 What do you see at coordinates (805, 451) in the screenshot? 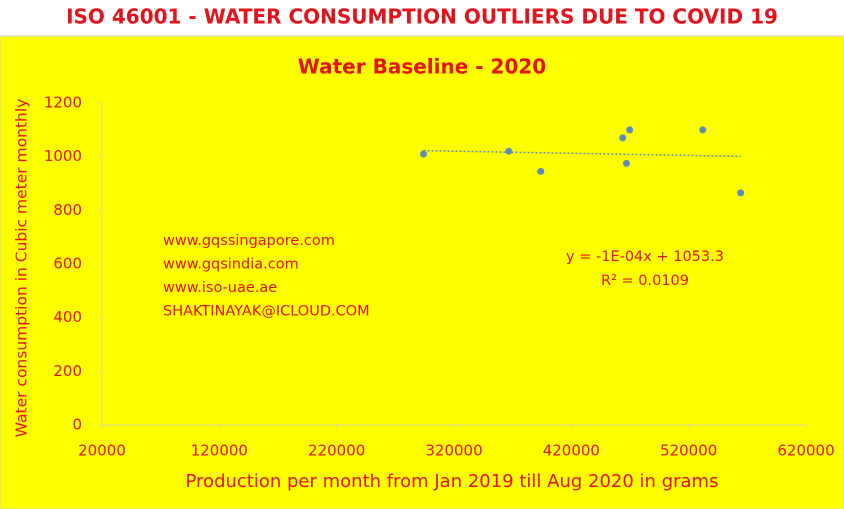
I see `x-tick-label: 620000` at bounding box center [805, 451].